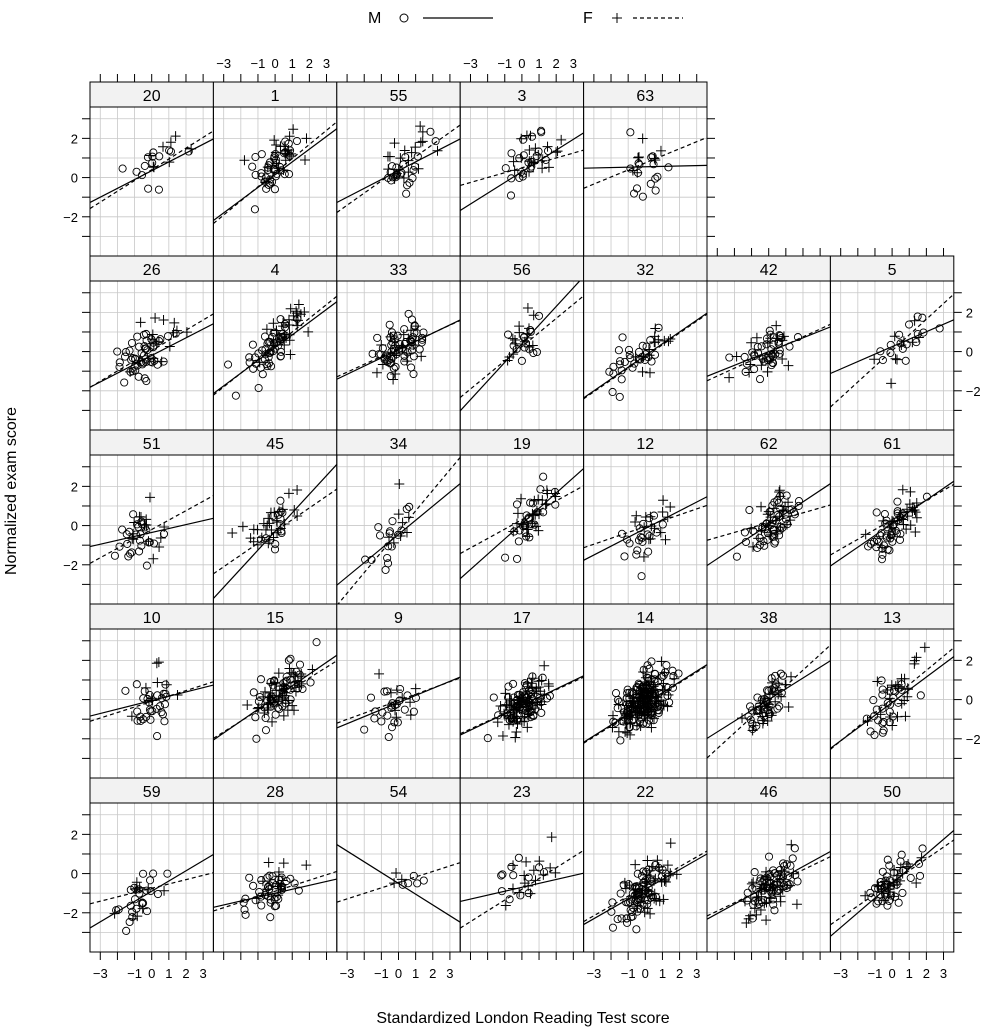  I want to click on x-tick-label: 1, so click(415, 973).